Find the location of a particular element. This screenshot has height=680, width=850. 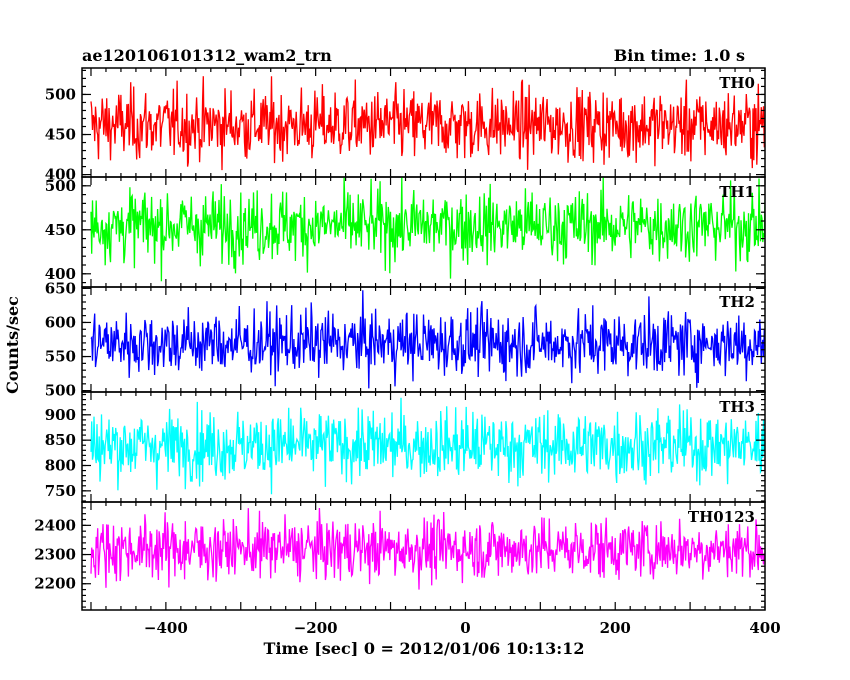

y-tick-label: 550 is located at coordinates (60, 357).